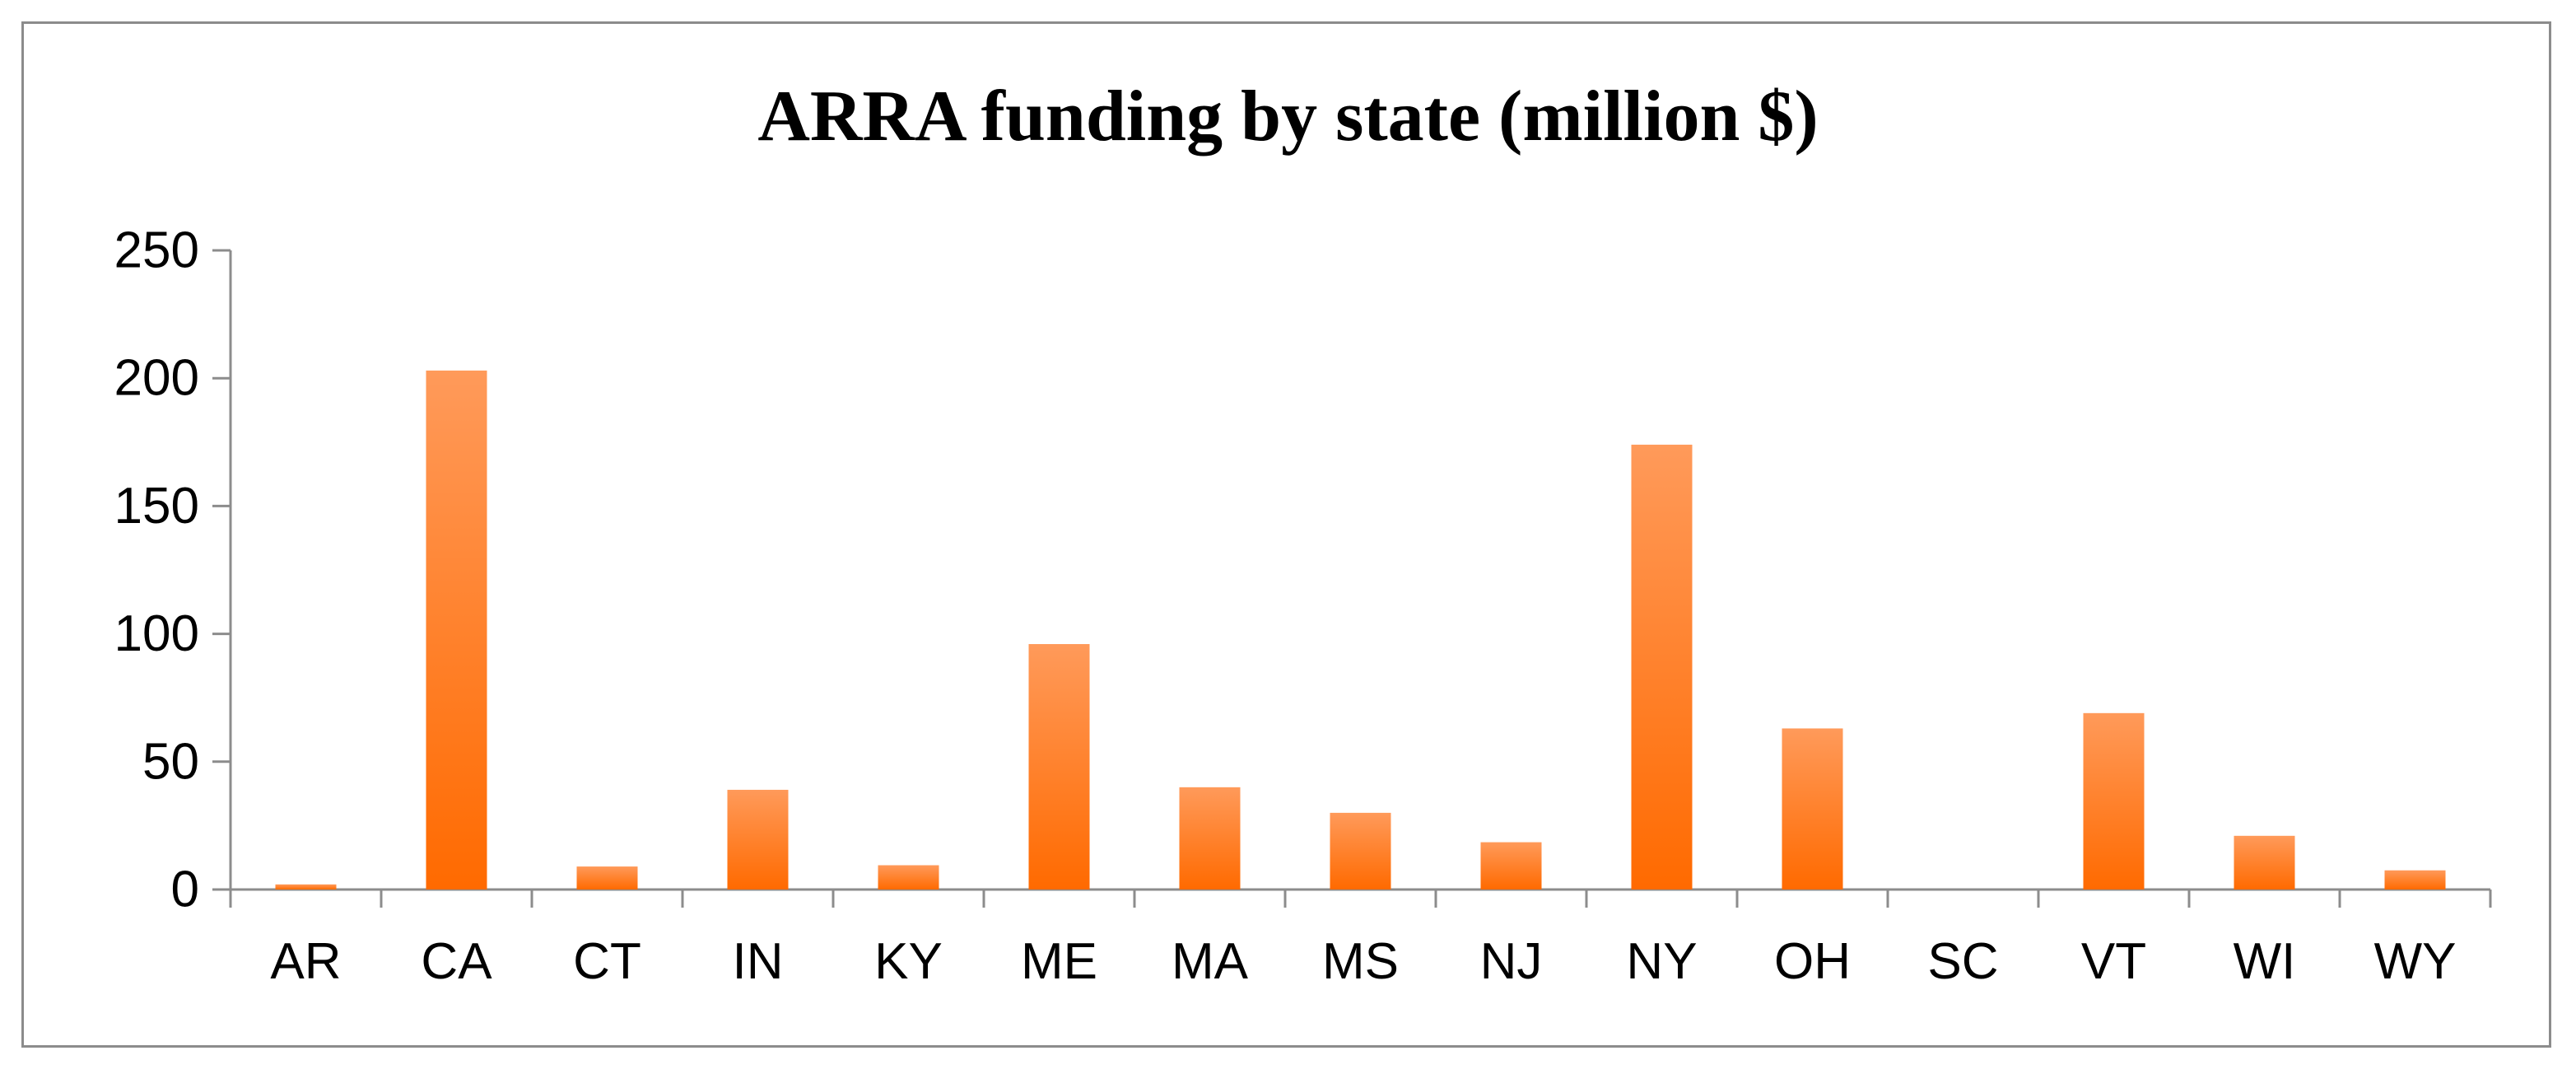 The width and height of the screenshot is (2576, 1074). I want to click on y-tick-label: 100, so click(156, 634).